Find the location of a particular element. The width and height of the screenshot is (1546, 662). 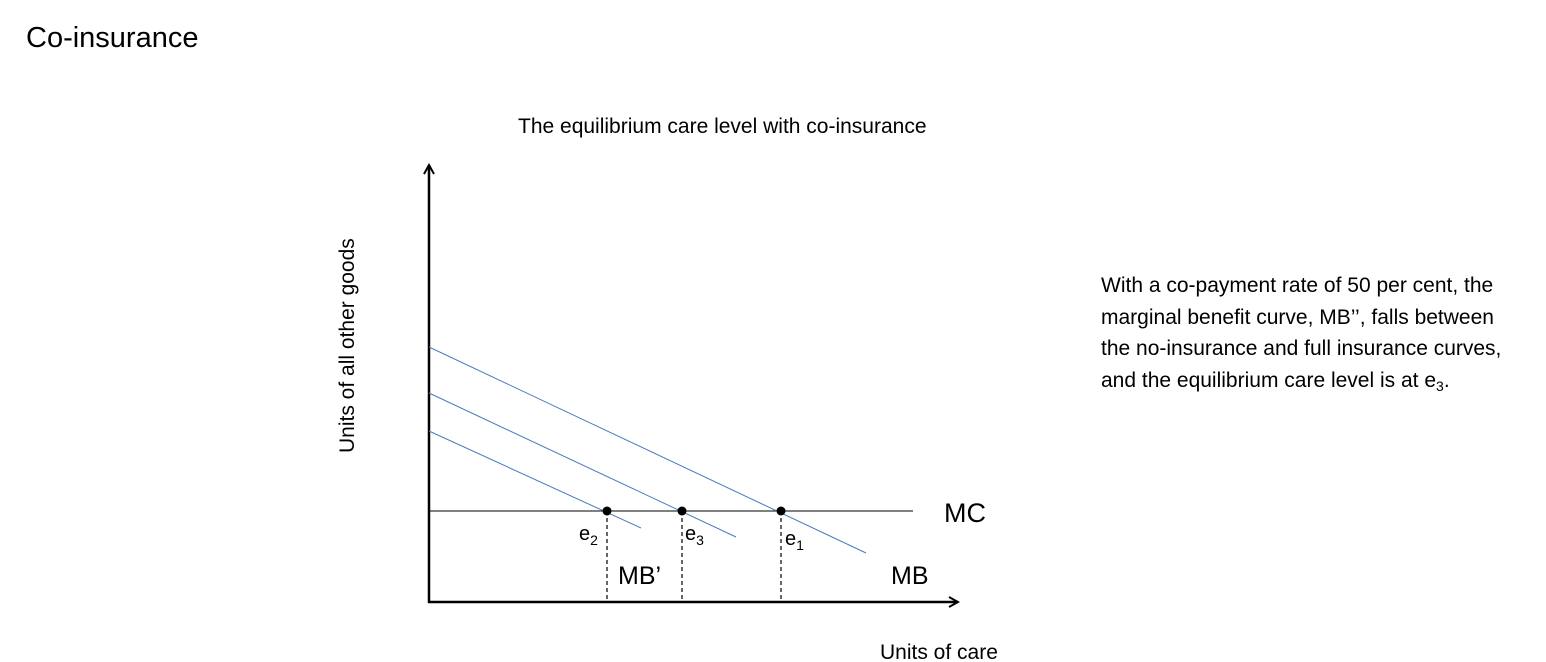

mb-no-insurance-curve is located at coordinates (647, 450).